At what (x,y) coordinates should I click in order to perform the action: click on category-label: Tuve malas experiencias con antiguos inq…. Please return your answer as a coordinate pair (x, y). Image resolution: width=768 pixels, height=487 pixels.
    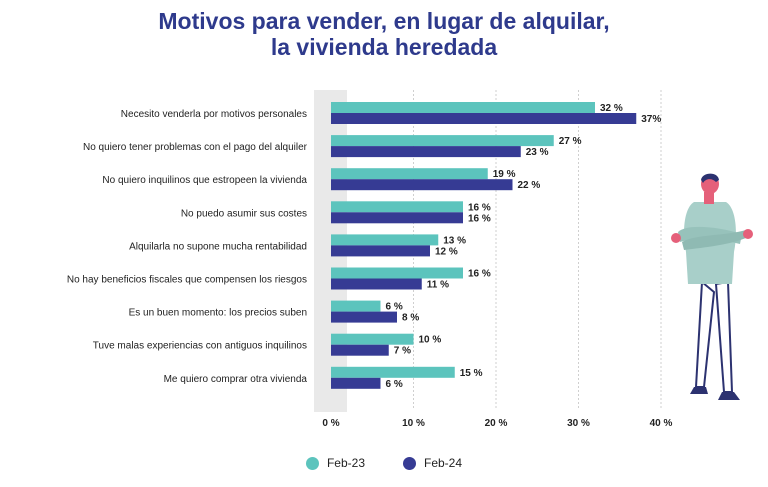
    Looking at the image, I should click on (200, 346).